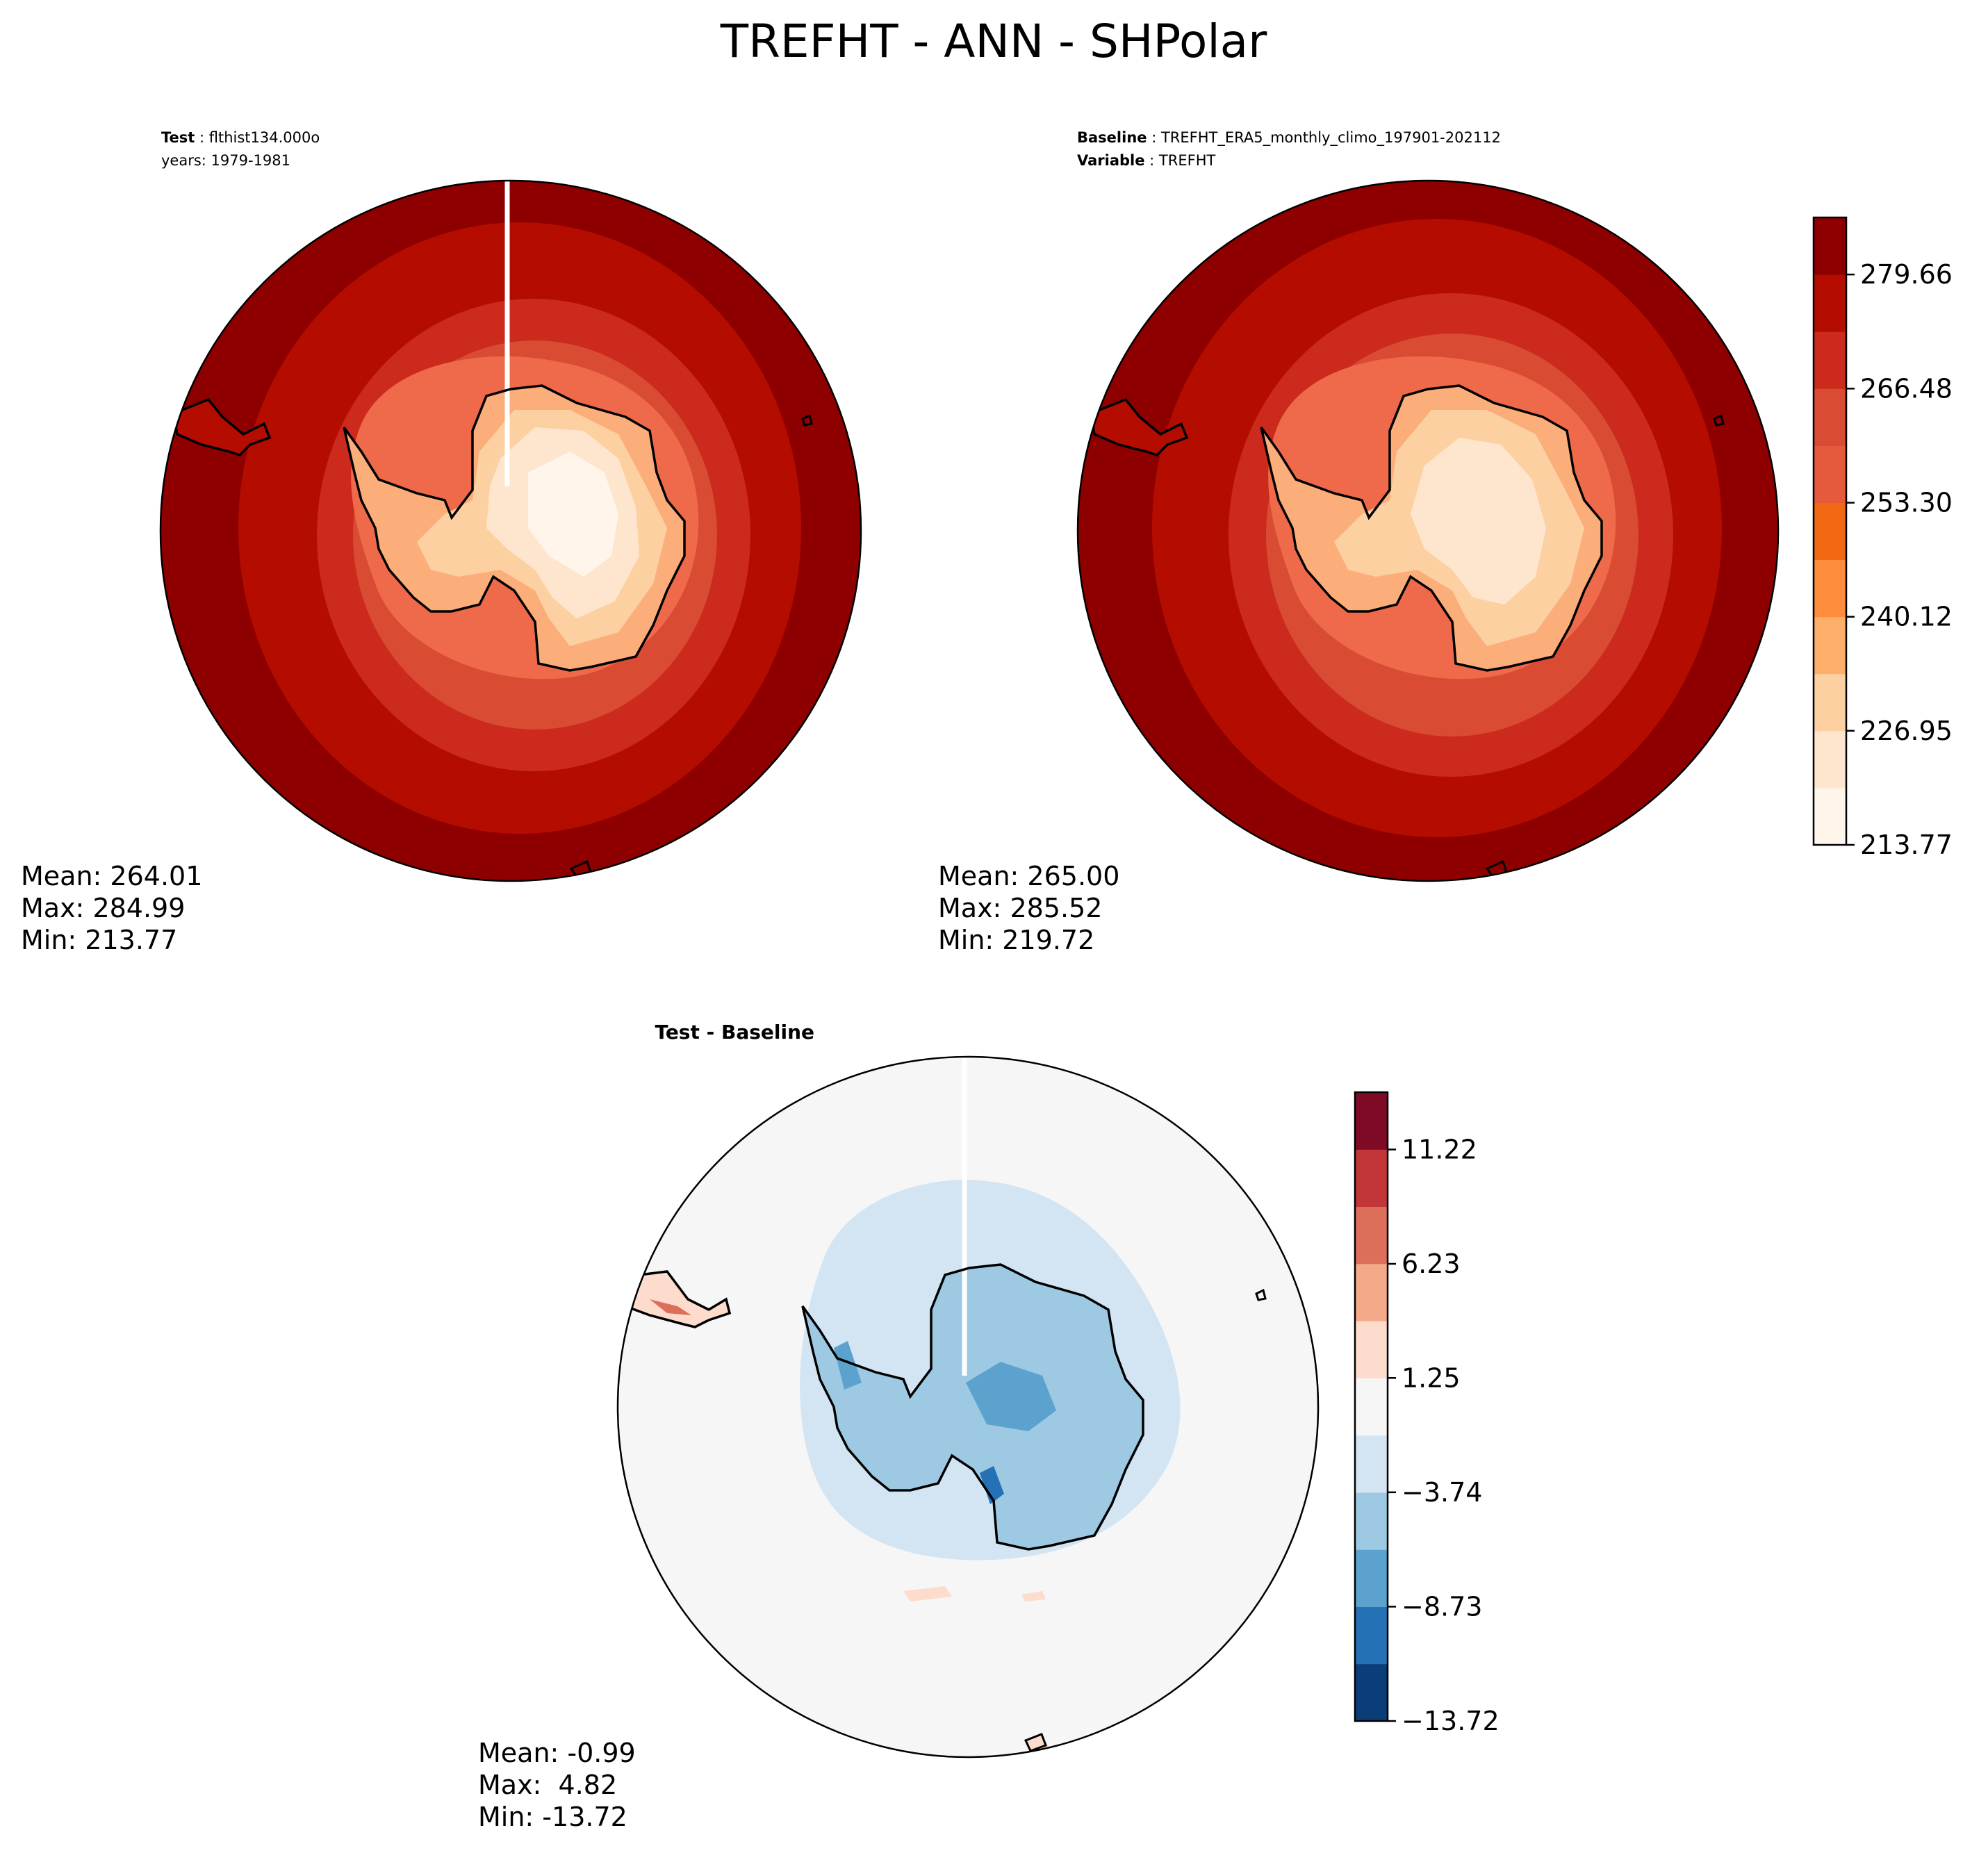 The width and height of the screenshot is (1988, 1853). What do you see at coordinates (1906, 388) in the screenshot?
I see `baseline-colorbar-tick-label-1: 266.48` at bounding box center [1906, 388].